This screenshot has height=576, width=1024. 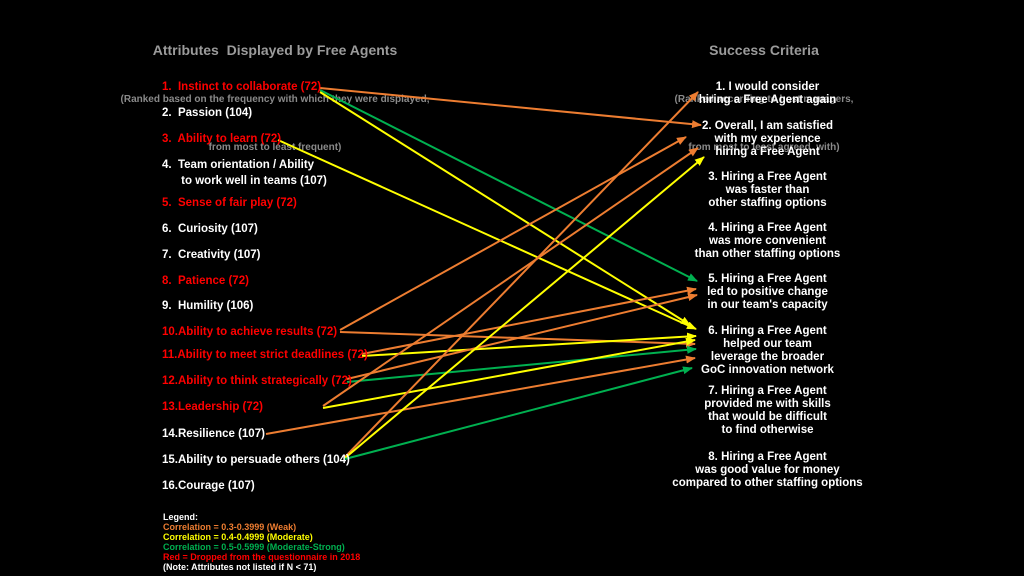 I want to click on attribute-item-2: 2. Passion (104), so click(x=207, y=113).